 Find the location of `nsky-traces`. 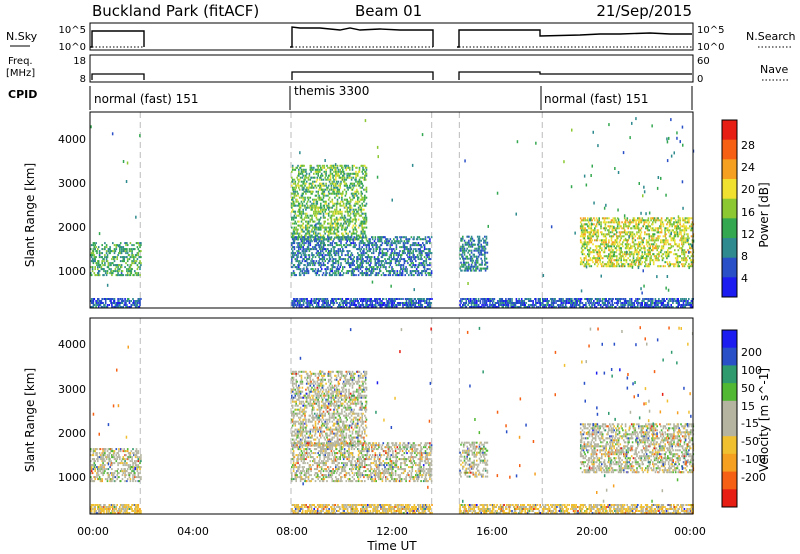

nsky-traces is located at coordinates (391, 37).